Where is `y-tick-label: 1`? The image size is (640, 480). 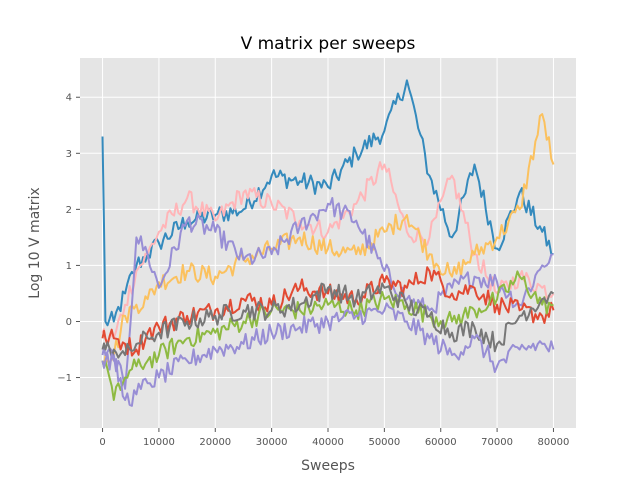
y-tick-label: 1 is located at coordinates (69, 266).